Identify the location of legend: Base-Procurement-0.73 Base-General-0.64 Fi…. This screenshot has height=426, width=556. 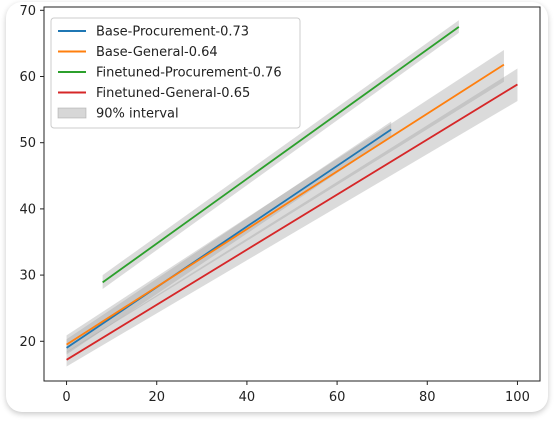
(175, 73).